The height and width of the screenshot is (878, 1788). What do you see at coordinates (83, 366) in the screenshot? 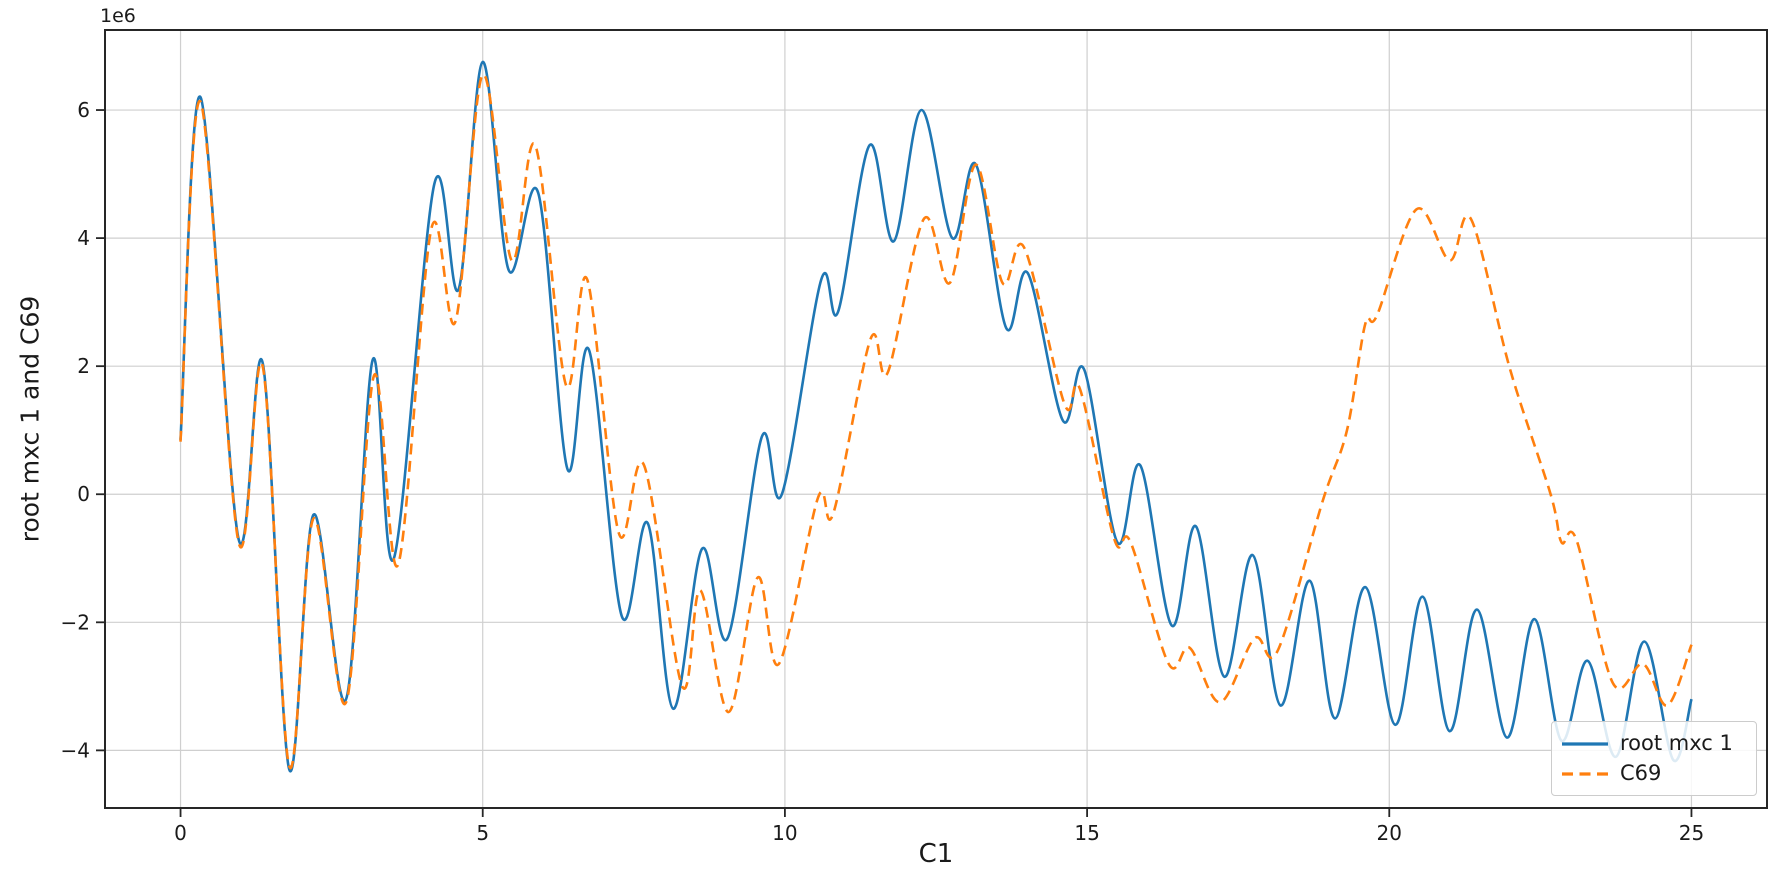
I see `y-tick-label: 2` at bounding box center [83, 366].